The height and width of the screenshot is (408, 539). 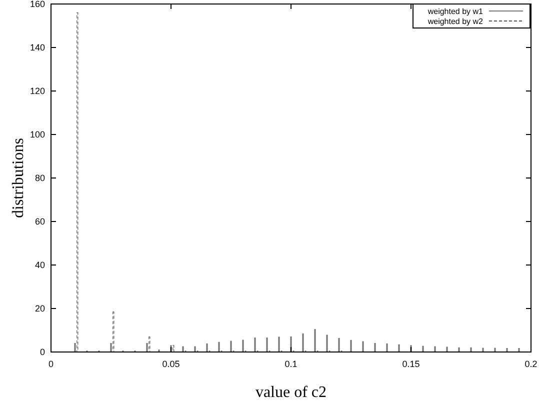 I want to click on y-tick-label: 80, so click(x=39, y=178).